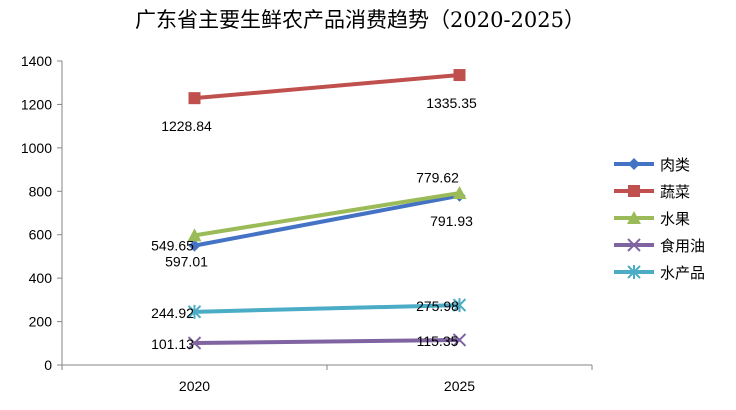  What do you see at coordinates (682, 246) in the screenshot?
I see `legend-label: 食用油` at bounding box center [682, 246].